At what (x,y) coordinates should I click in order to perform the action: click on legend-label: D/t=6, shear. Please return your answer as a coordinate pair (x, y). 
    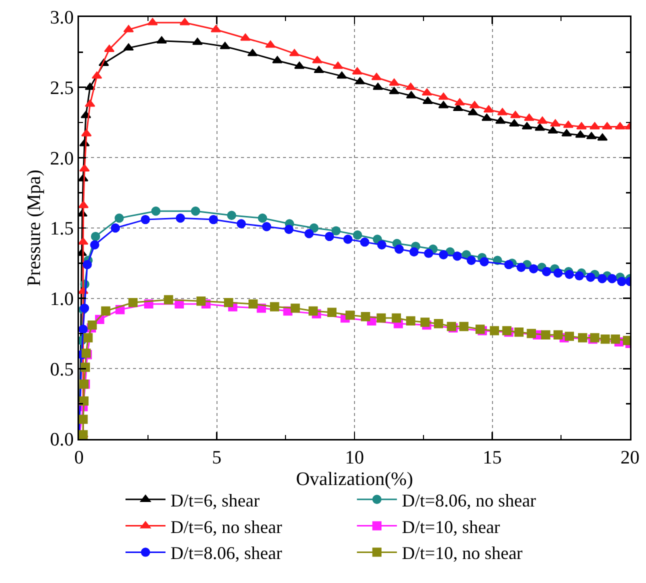
    Looking at the image, I should click on (215, 500).